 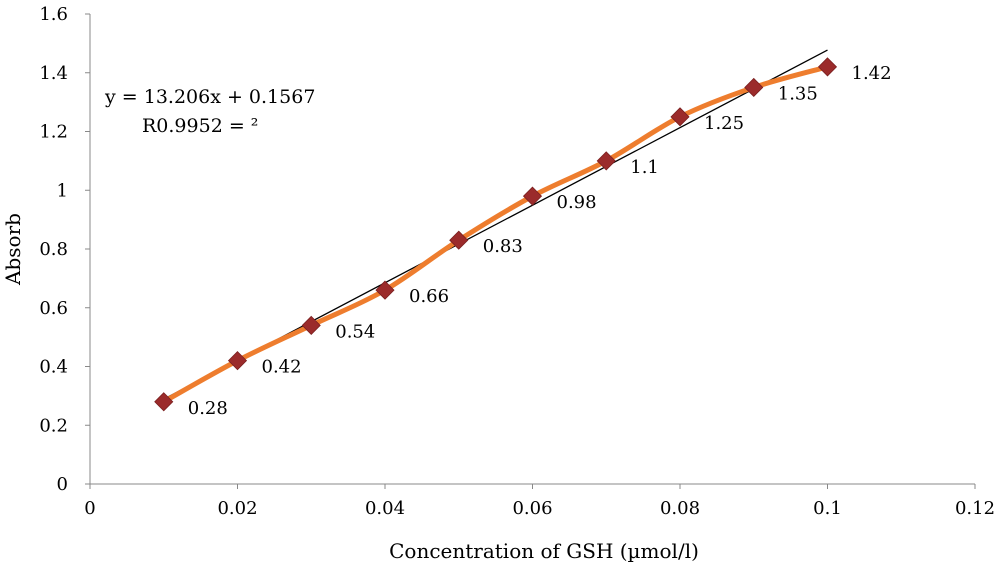 I want to click on data-label: 1.42, so click(x=872, y=73).